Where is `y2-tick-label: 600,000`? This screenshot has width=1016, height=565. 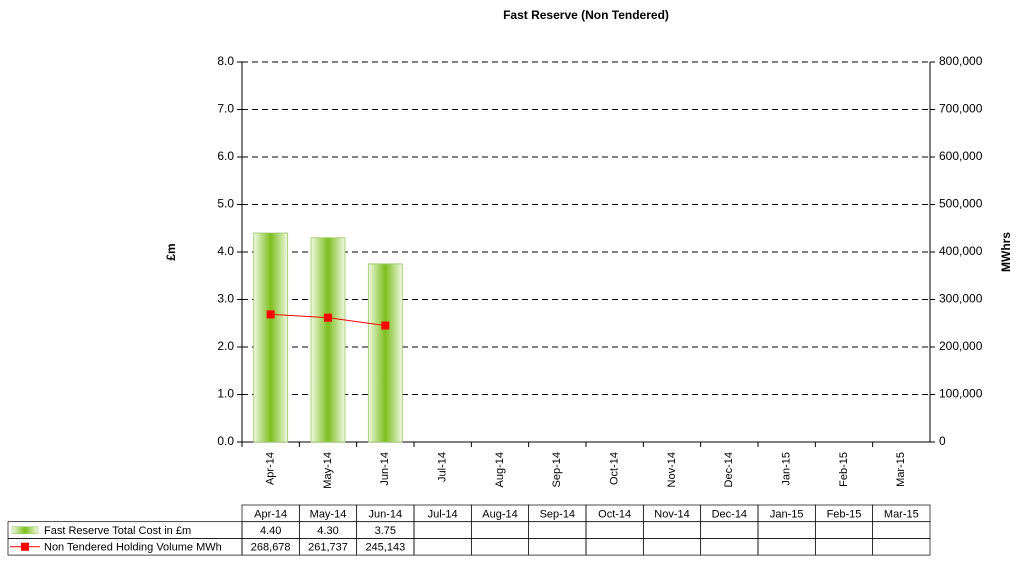
y2-tick-label: 600,000 is located at coordinates (961, 156).